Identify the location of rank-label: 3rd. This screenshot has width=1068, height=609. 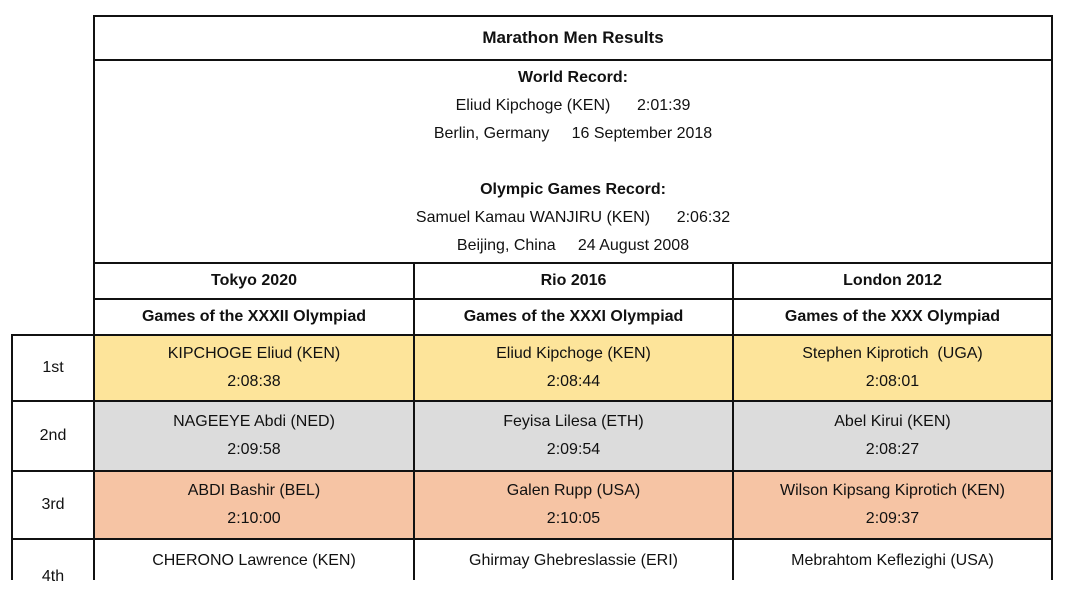
(53, 504).